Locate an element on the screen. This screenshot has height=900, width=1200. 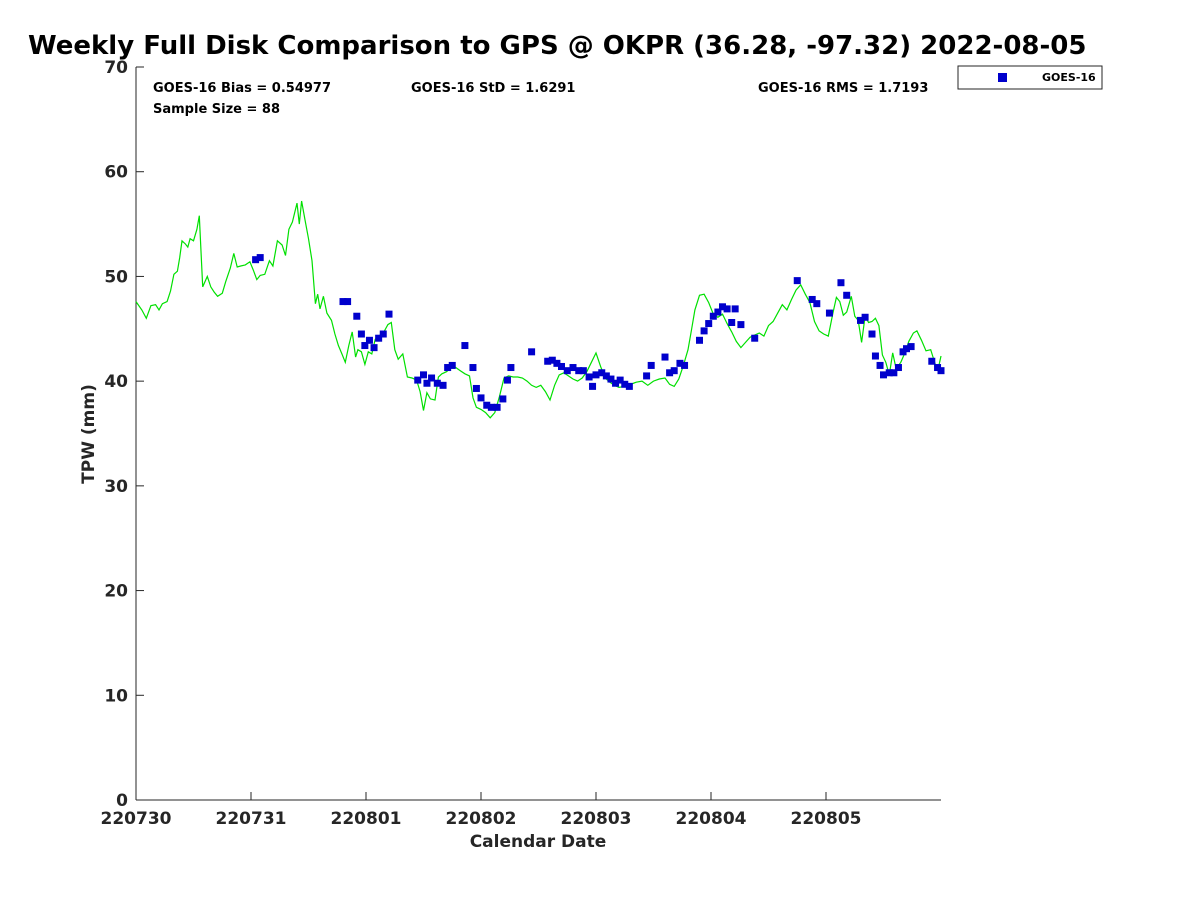
y-tick-label: 20 is located at coordinates (116, 592).